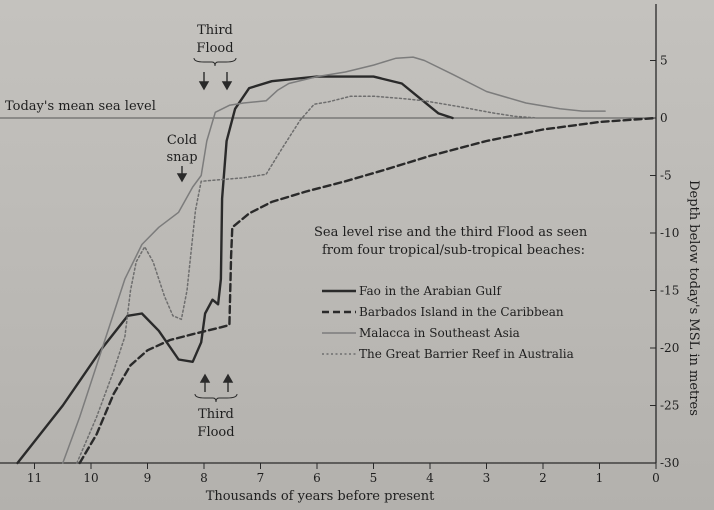  What do you see at coordinates (215, 81) in the screenshot?
I see `third-flood-top-arrows` at bounding box center [215, 81].